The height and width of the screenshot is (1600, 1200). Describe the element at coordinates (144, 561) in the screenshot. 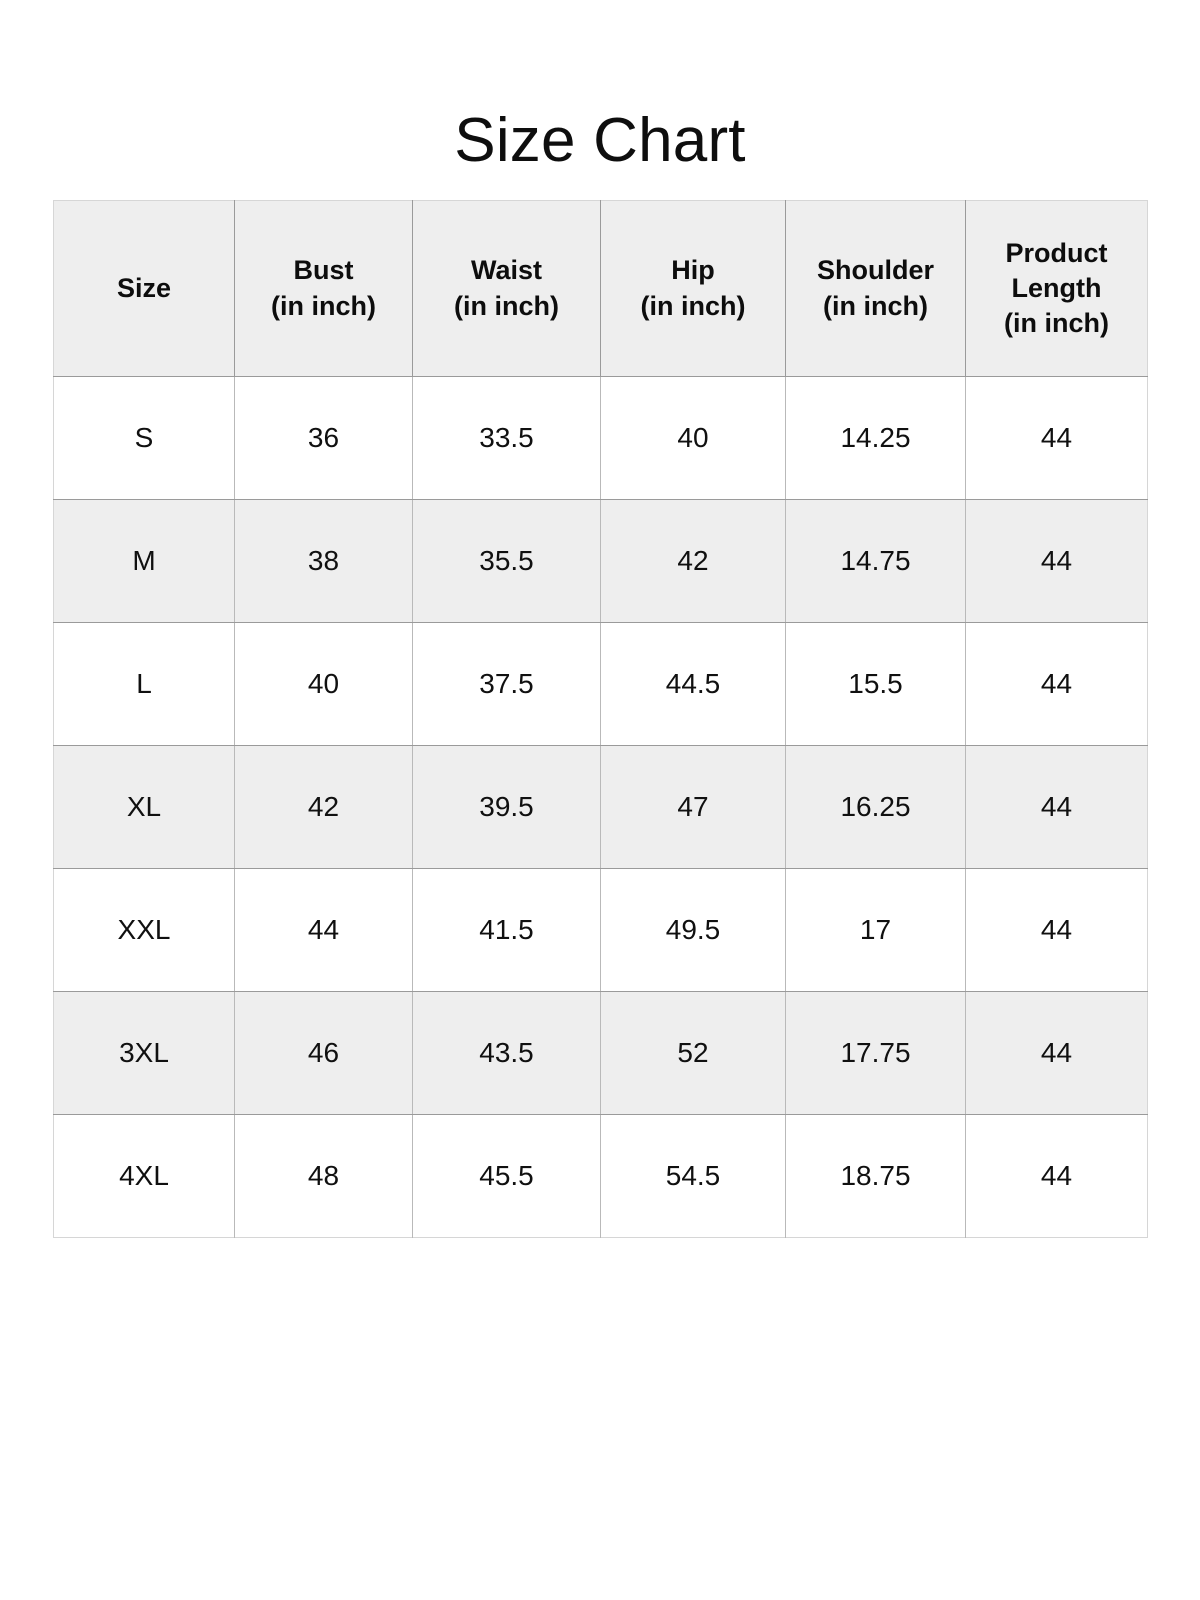

I see `cell-size: M` at that location.